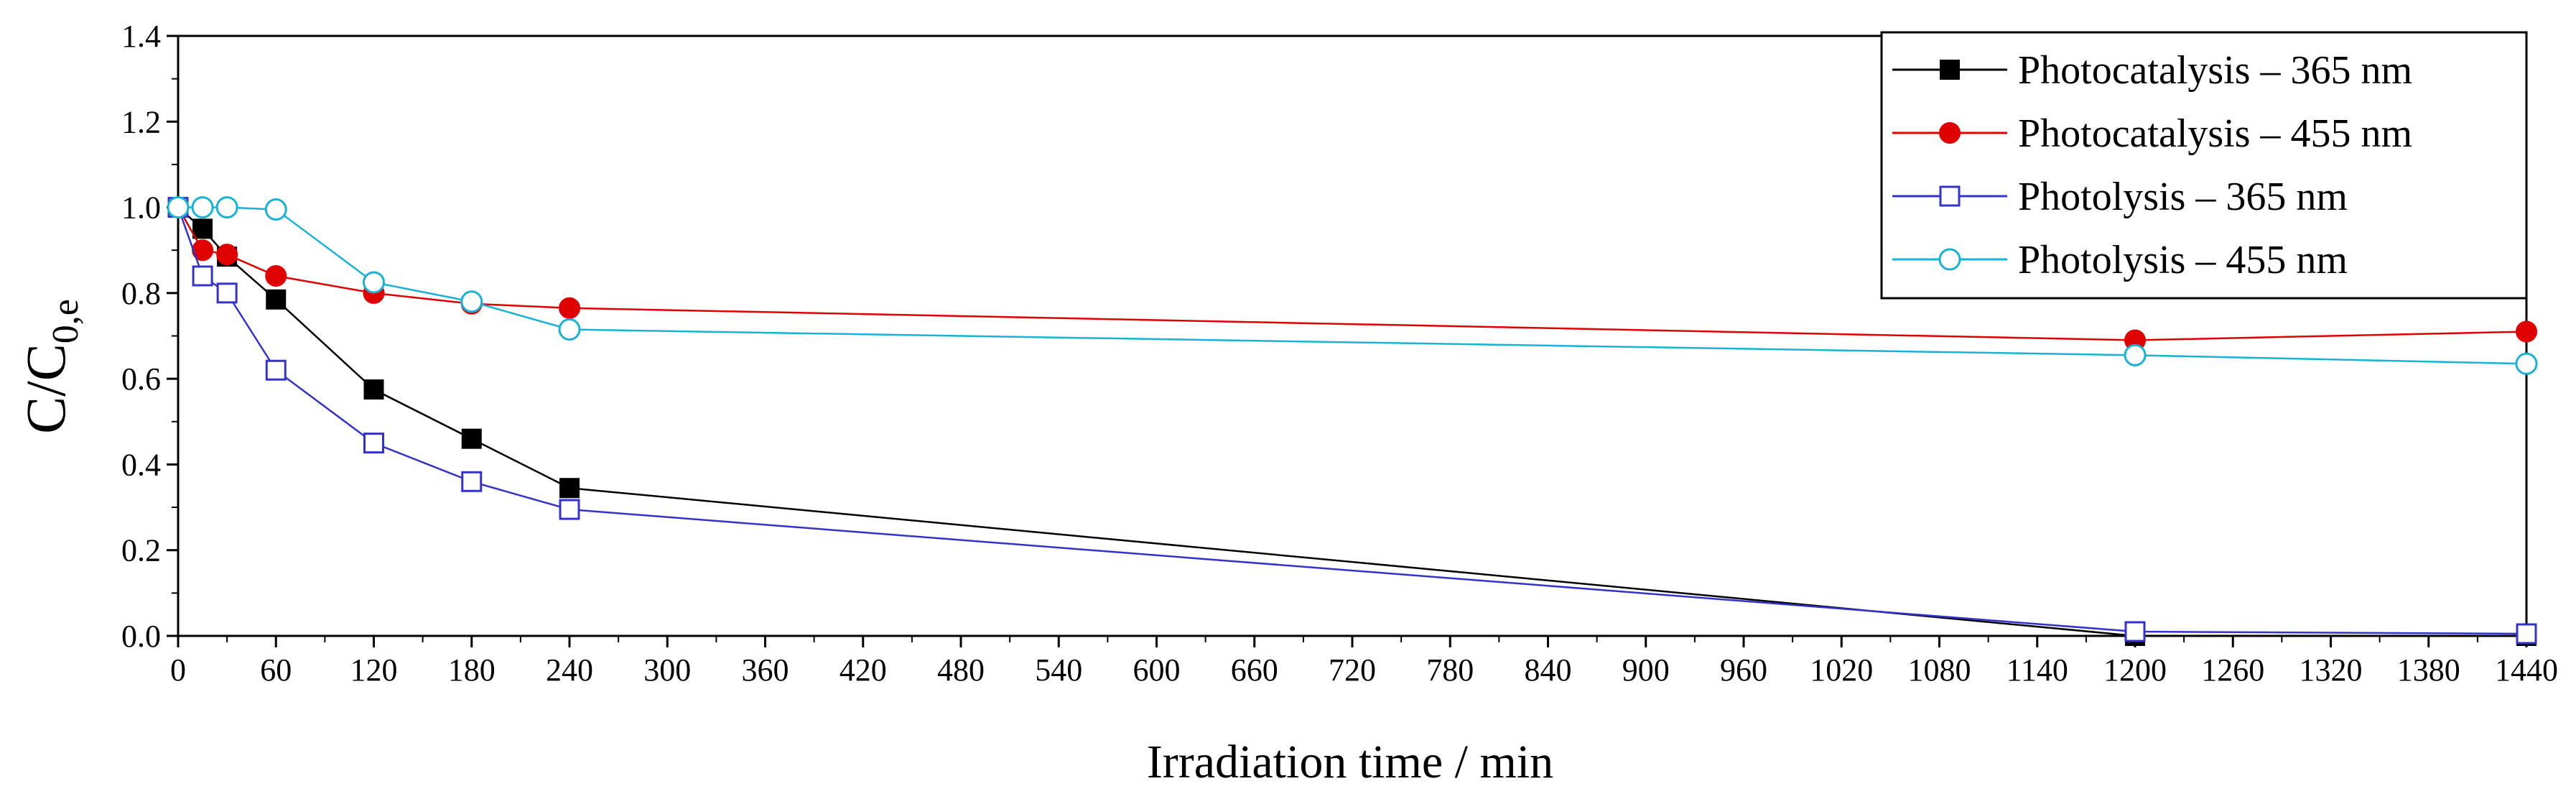 Image resolution: width=2576 pixels, height=799 pixels. I want to click on x-tick-label: 1020, so click(1841, 670).